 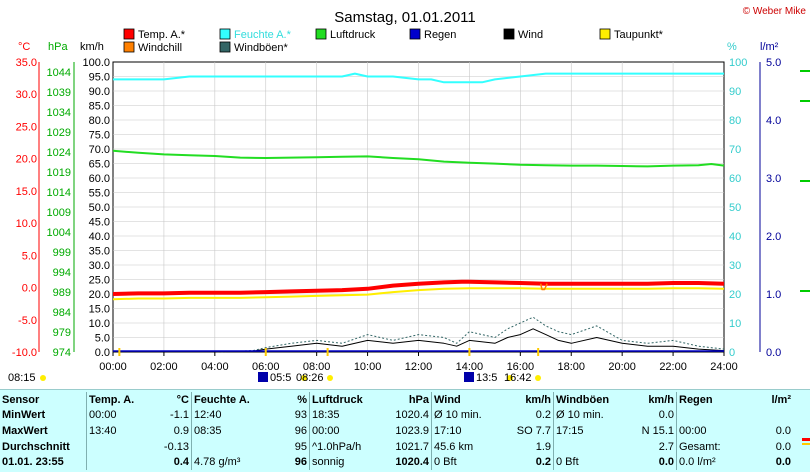 I want to click on header-gust-unit: km/h, so click(x=661, y=399).